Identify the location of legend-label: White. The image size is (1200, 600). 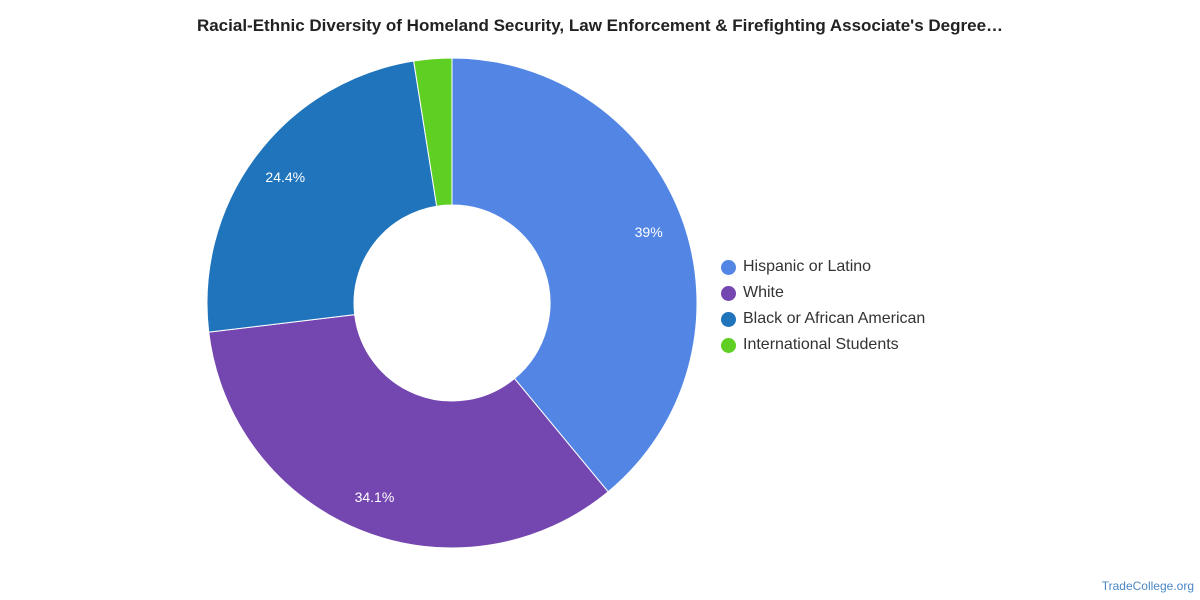
(763, 292).